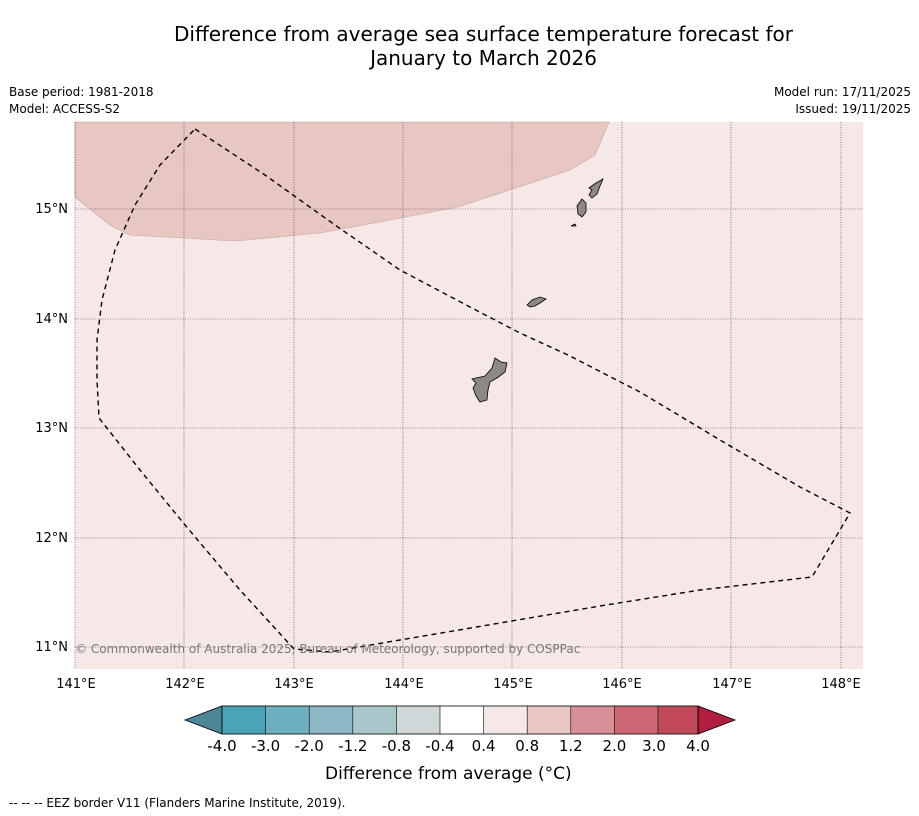  What do you see at coordinates (81, 92) in the screenshot?
I see `base-period: Base period: 1981-2018` at bounding box center [81, 92].